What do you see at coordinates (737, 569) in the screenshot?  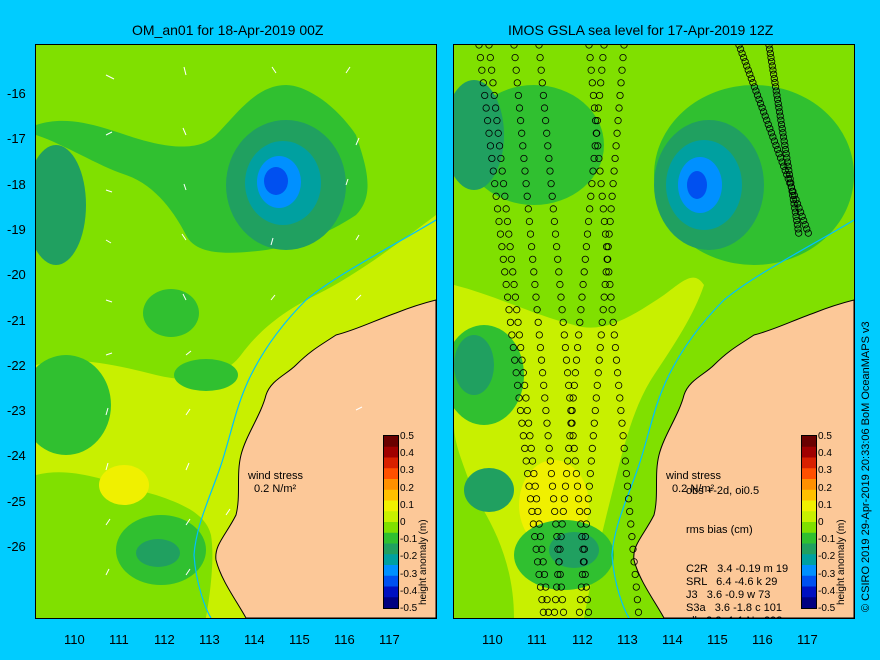 I see `obs-row: C2R 3.4 -0.19 m 19` at bounding box center [737, 569].